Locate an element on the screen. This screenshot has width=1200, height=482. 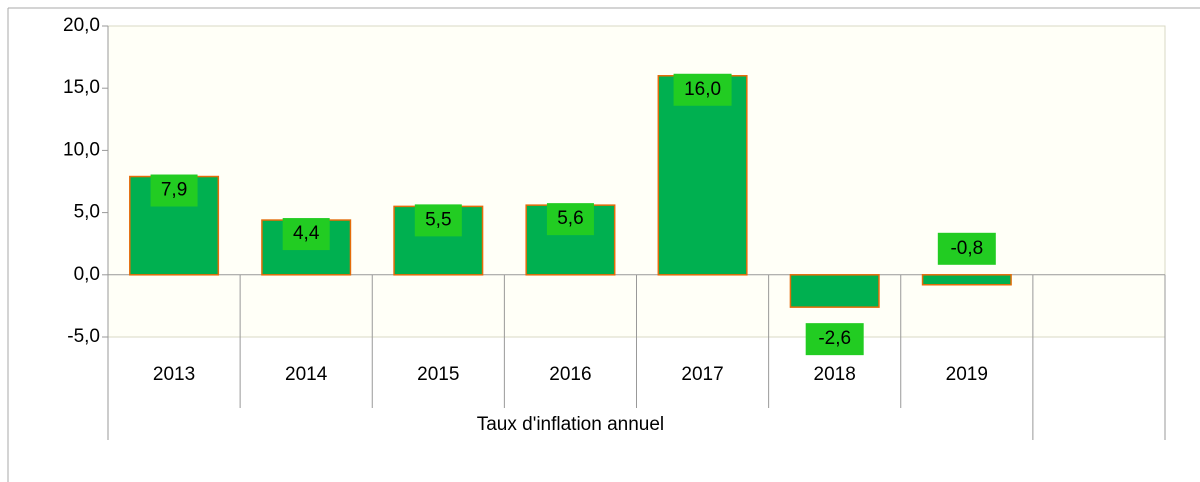
value-label: -0,8 is located at coordinates (966, 248).